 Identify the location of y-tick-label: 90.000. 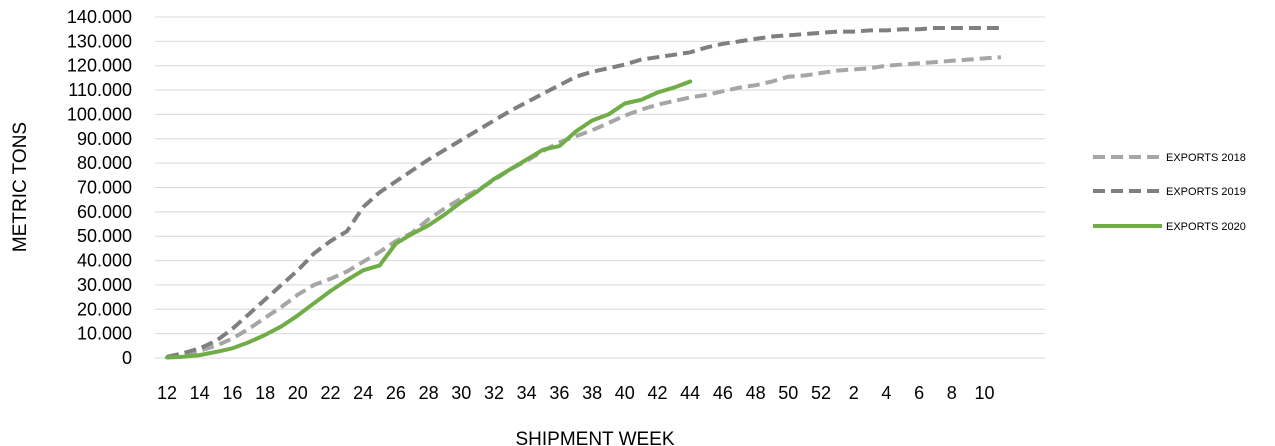
(104, 139).